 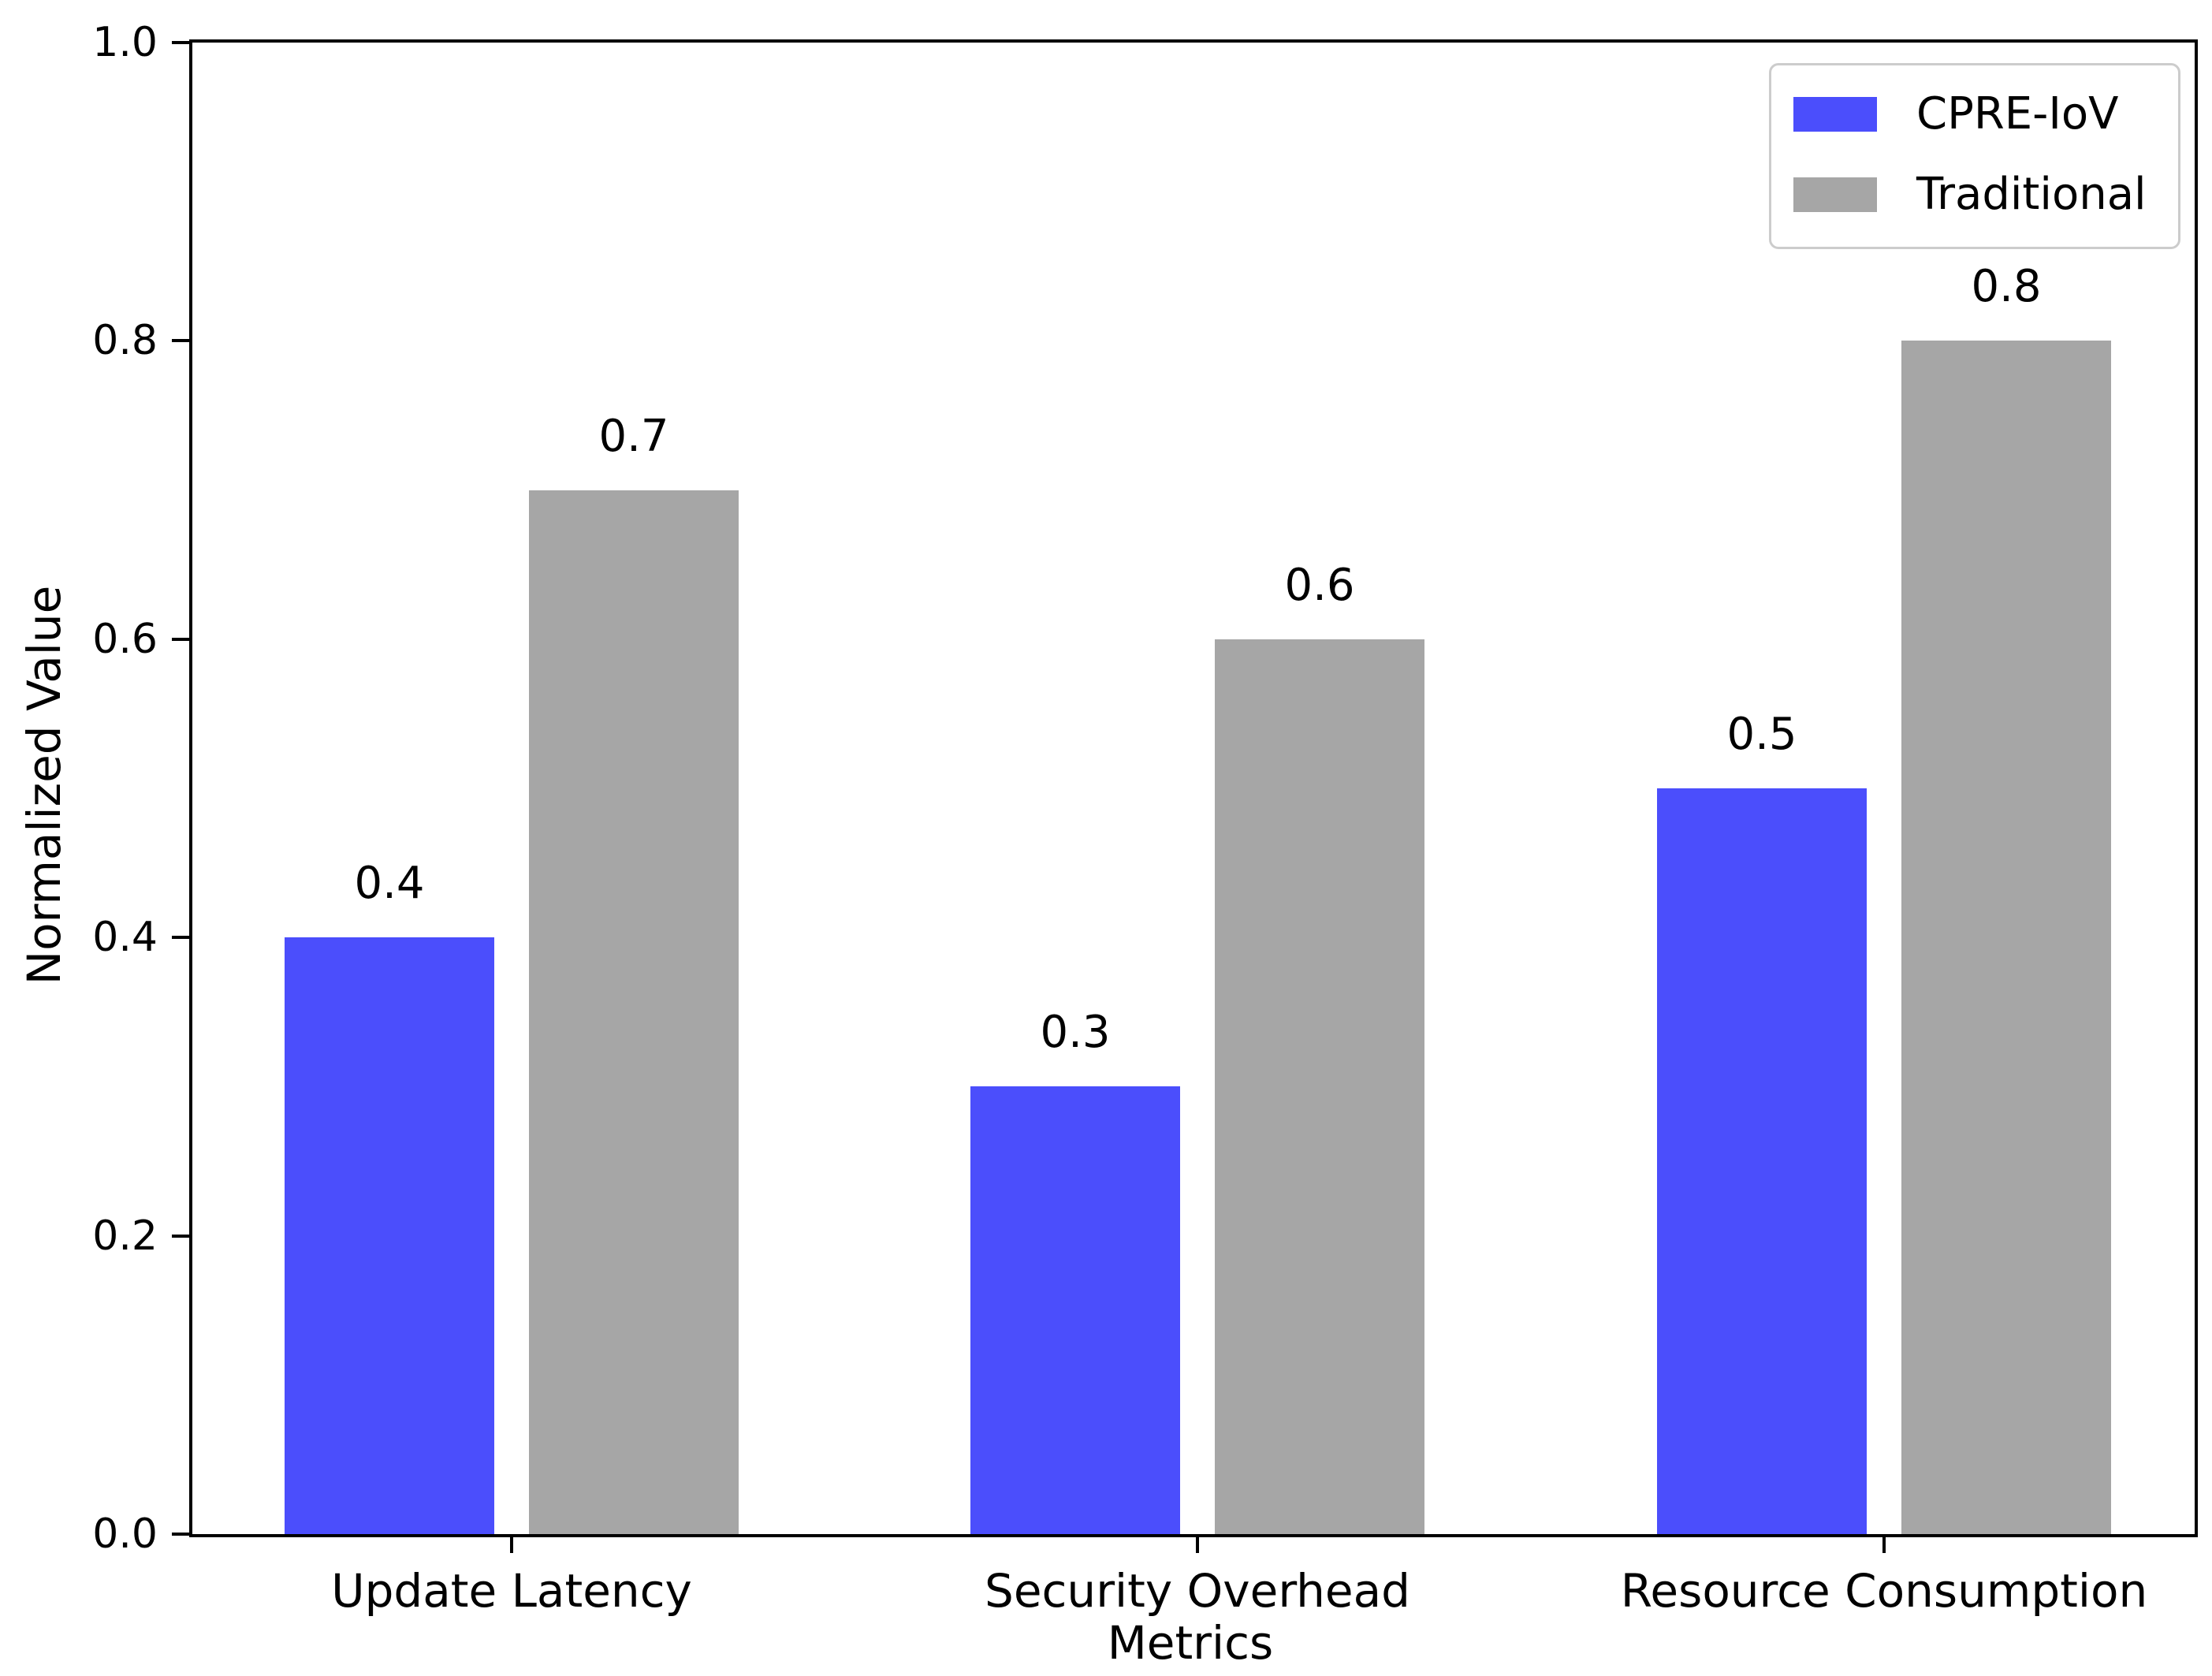 What do you see at coordinates (1319, 585) in the screenshot?
I see `bar-value-label: 0.6` at bounding box center [1319, 585].